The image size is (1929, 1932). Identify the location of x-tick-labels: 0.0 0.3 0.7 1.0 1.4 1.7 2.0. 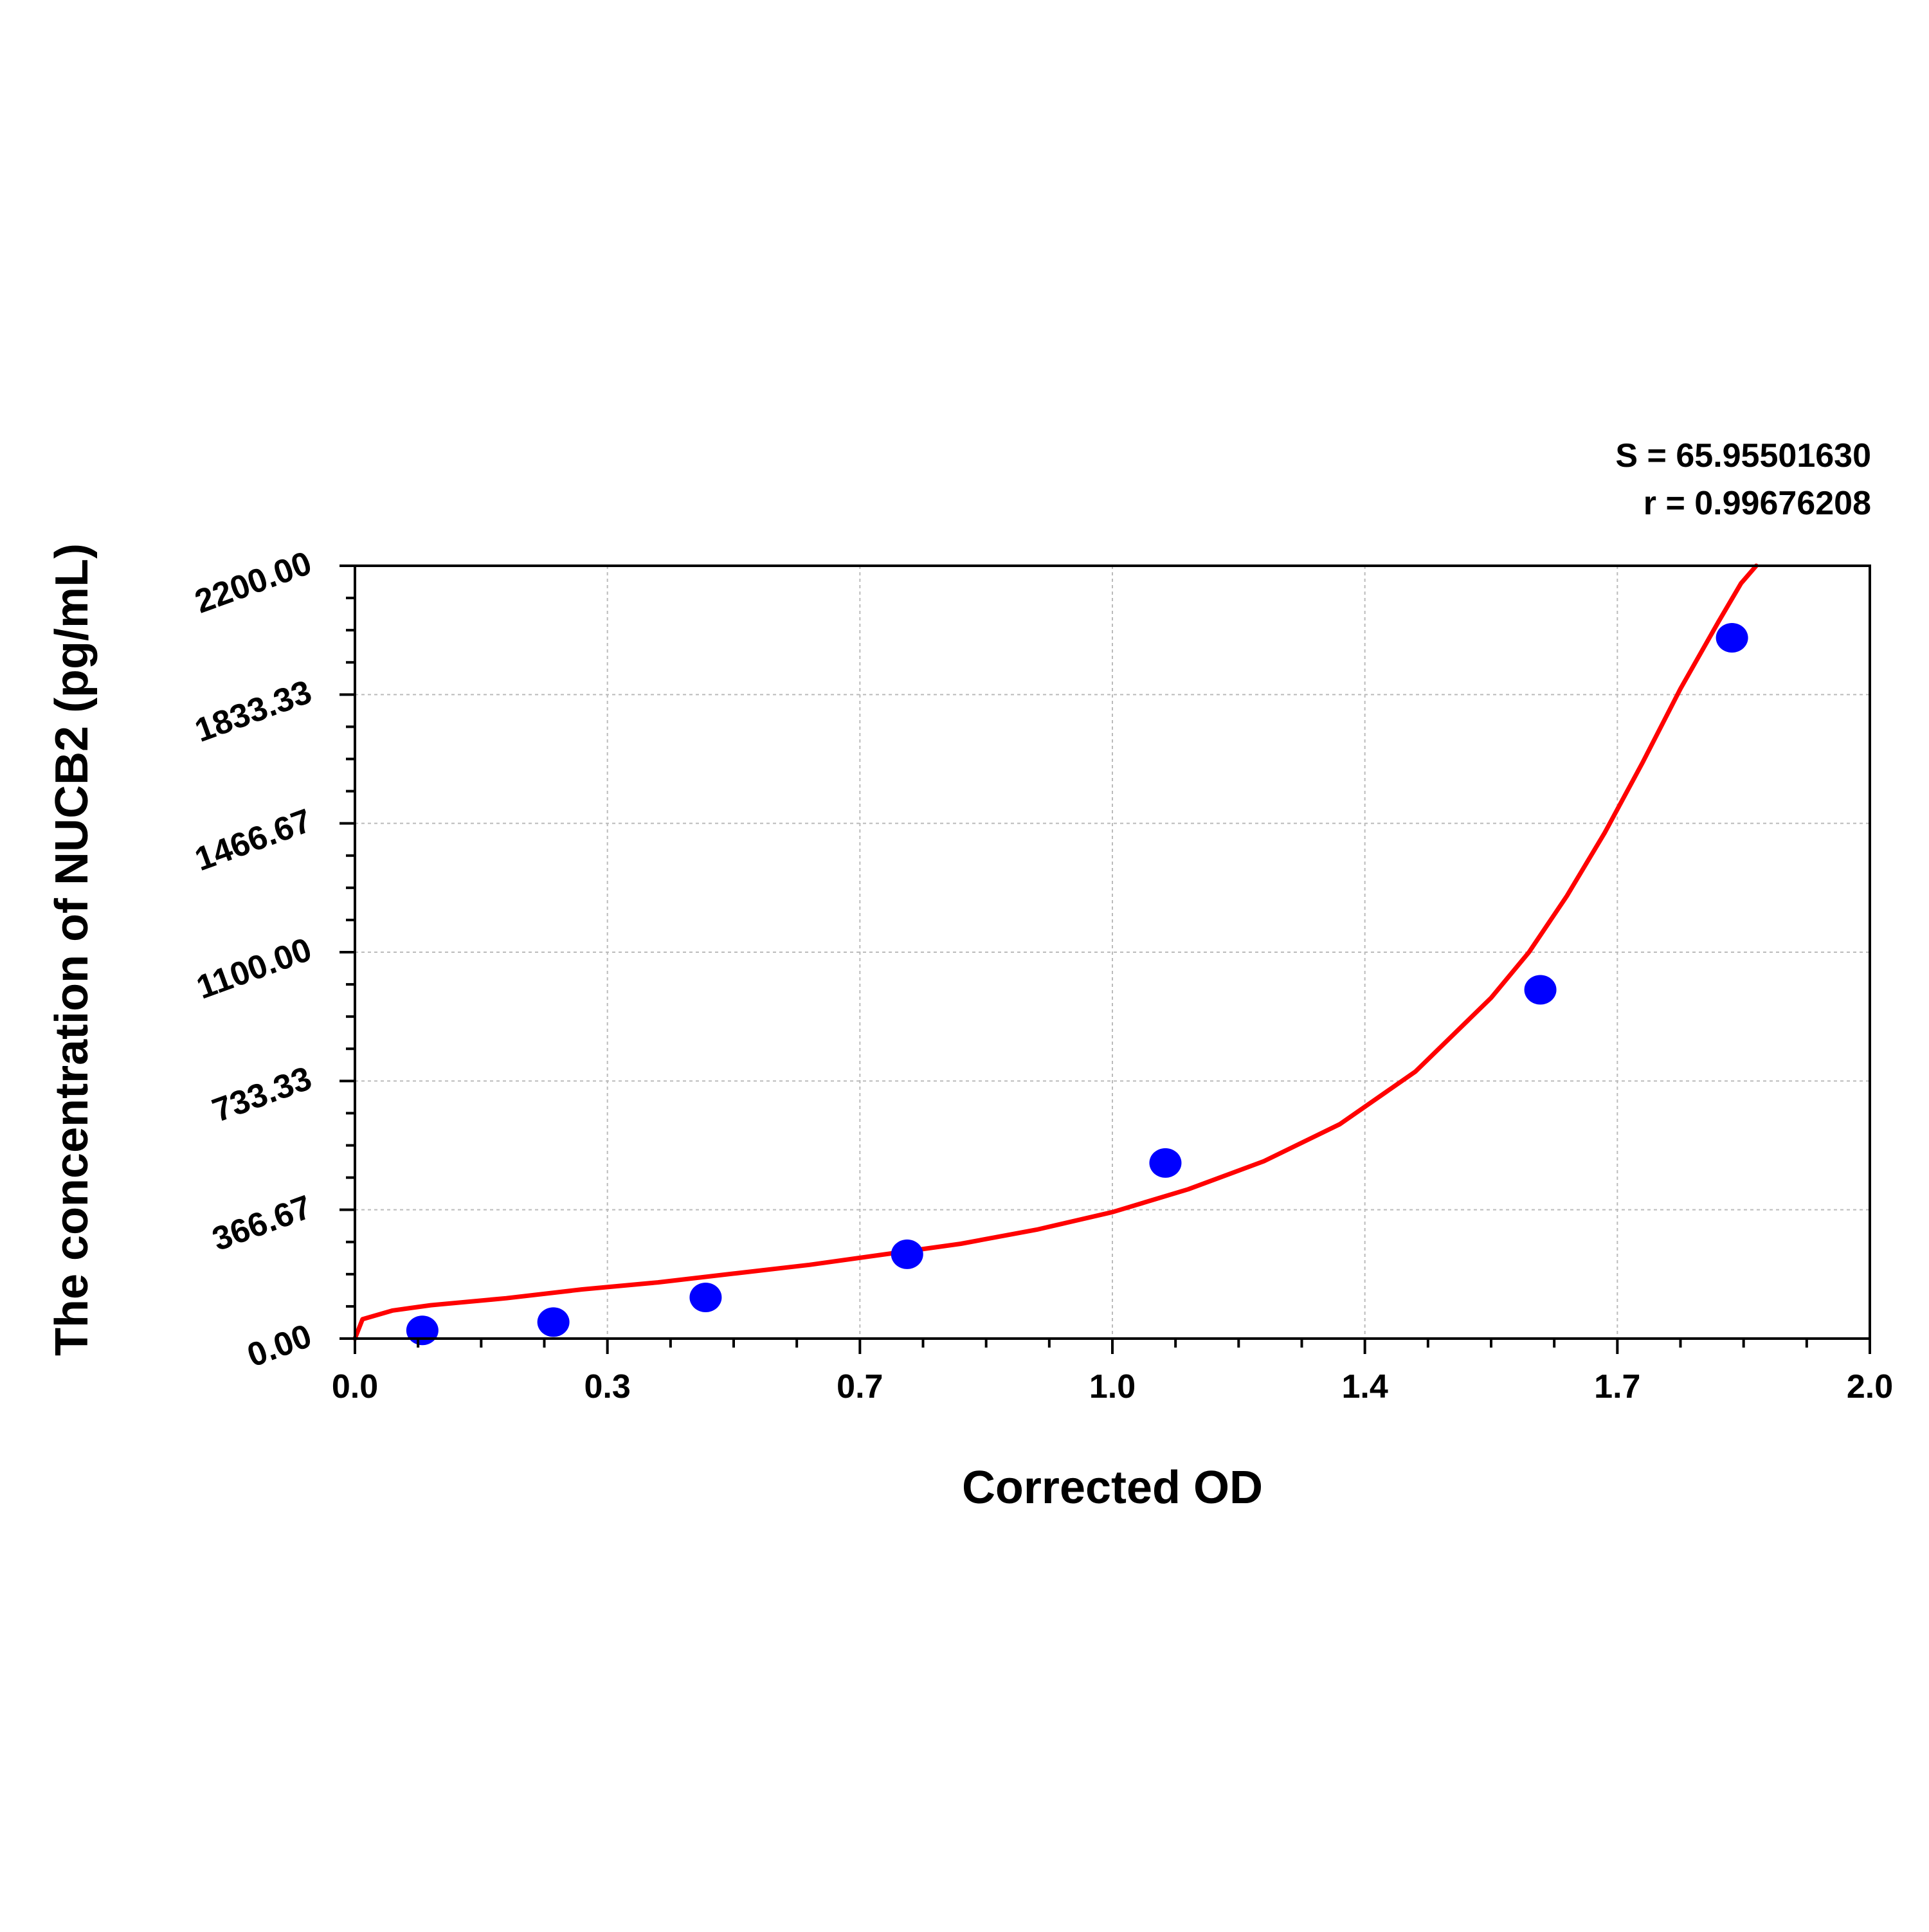
(1112, 1386).